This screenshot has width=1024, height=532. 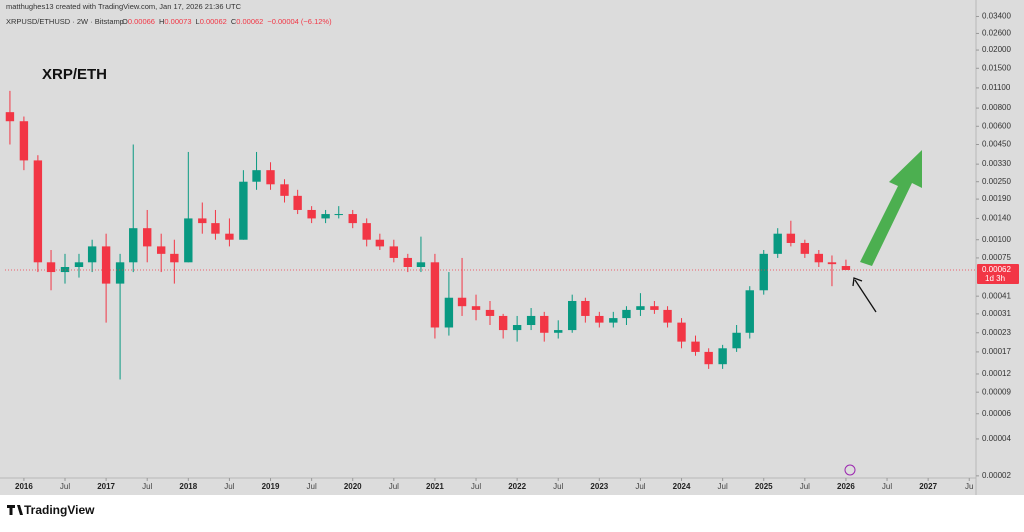 I want to click on ohlc-change: −0.00004 (−6.12%), so click(x=299, y=21).